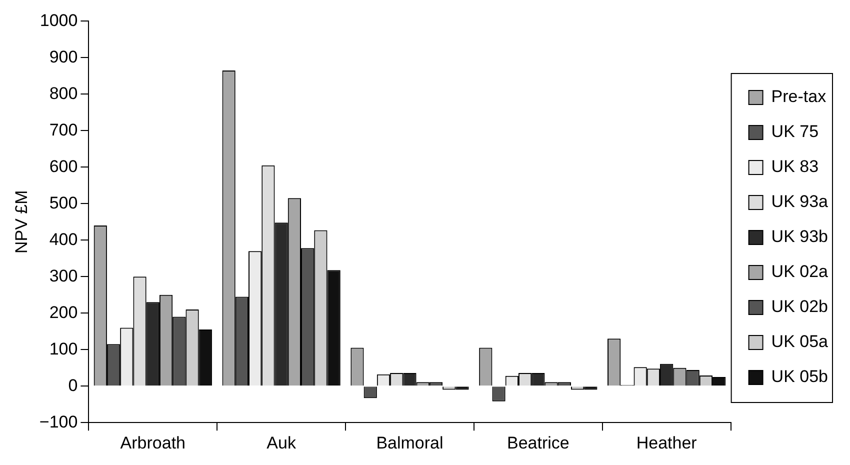 The height and width of the screenshot is (465, 850). I want to click on x-tick-label: Balmoral, so click(410, 442).